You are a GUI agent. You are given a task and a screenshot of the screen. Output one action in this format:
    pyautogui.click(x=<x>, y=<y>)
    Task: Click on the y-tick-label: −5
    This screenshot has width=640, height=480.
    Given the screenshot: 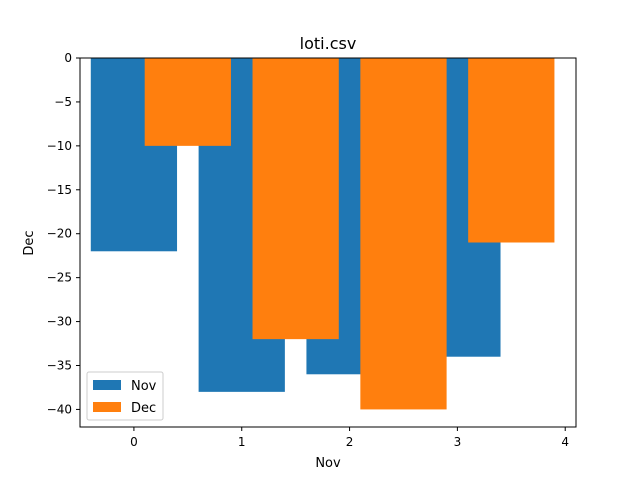 What is the action you would take?
    pyautogui.click(x=63, y=102)
    